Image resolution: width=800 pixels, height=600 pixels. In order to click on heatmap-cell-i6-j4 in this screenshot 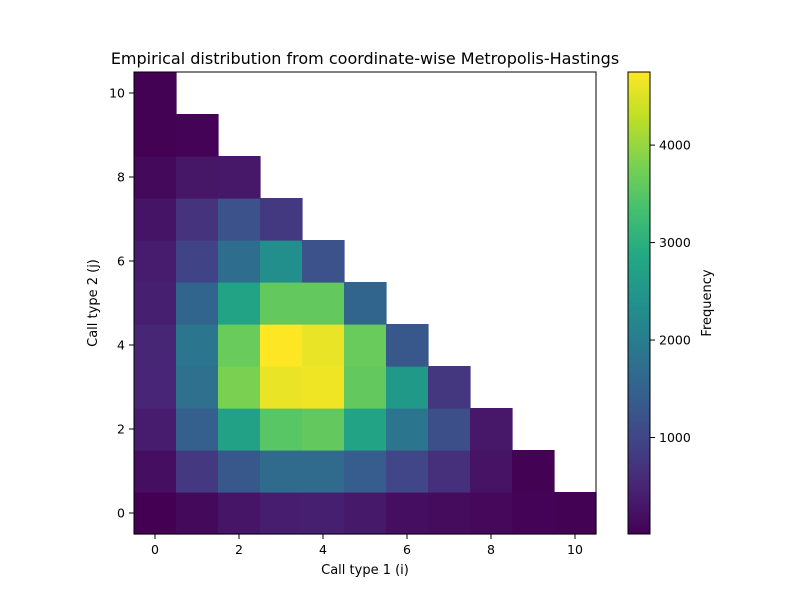, I will do `click(407, 345)`.